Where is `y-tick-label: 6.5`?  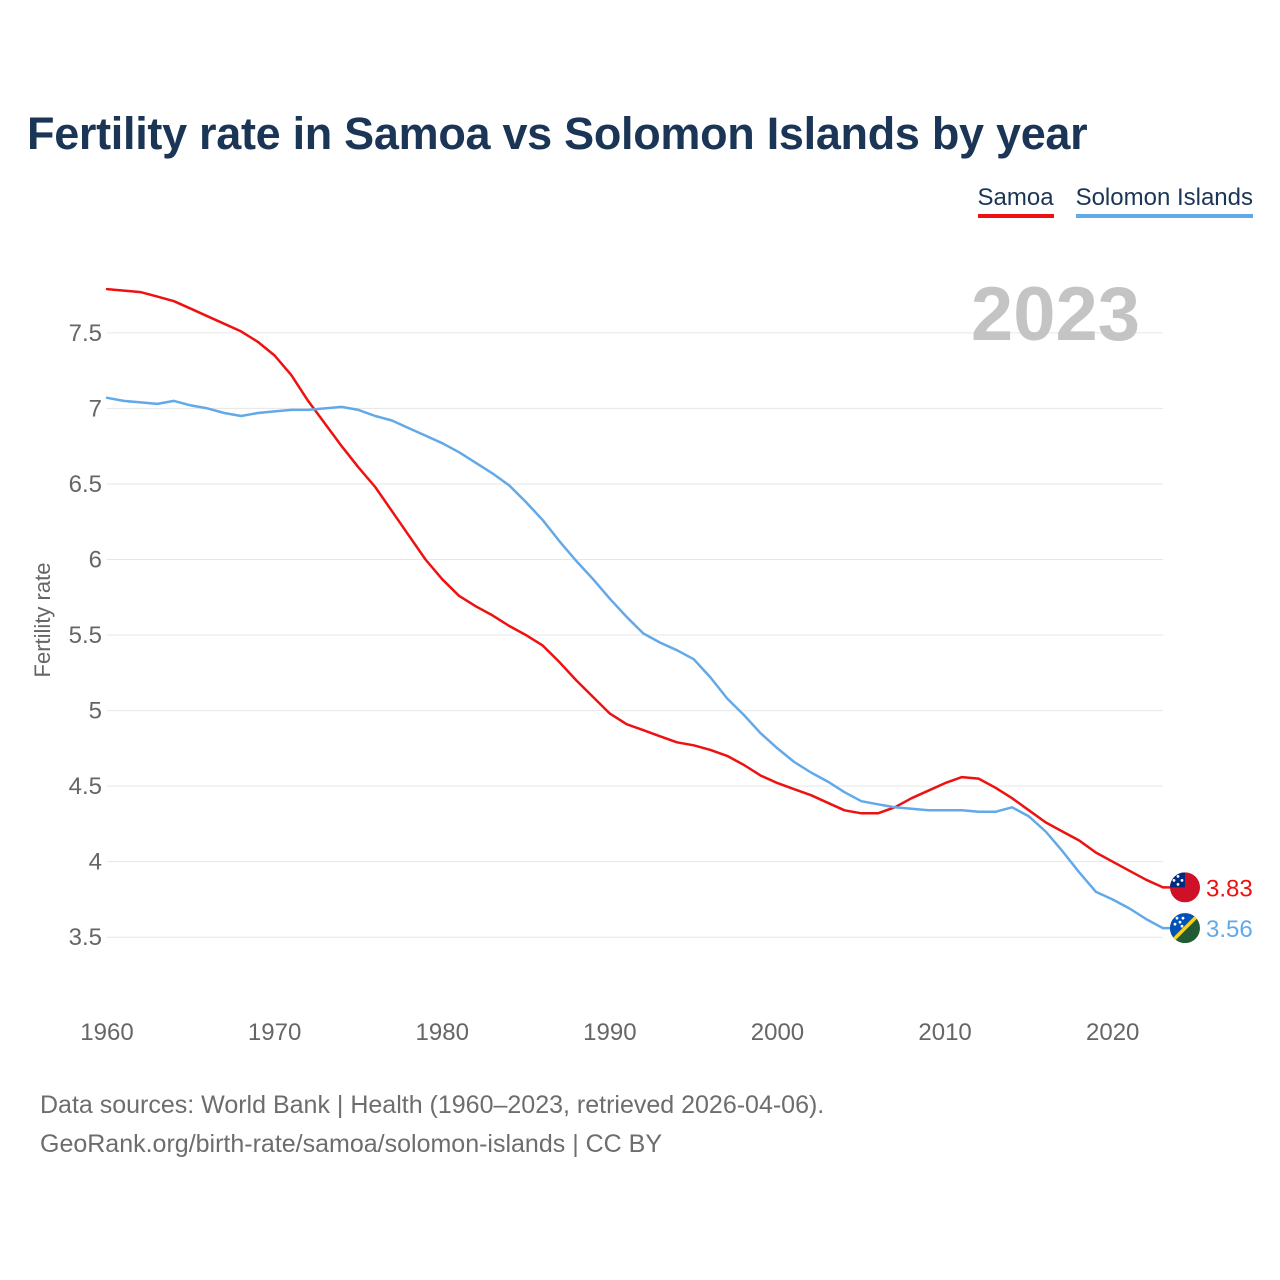
y-tick-label: 6.5 is located at coordinates (85, 484).